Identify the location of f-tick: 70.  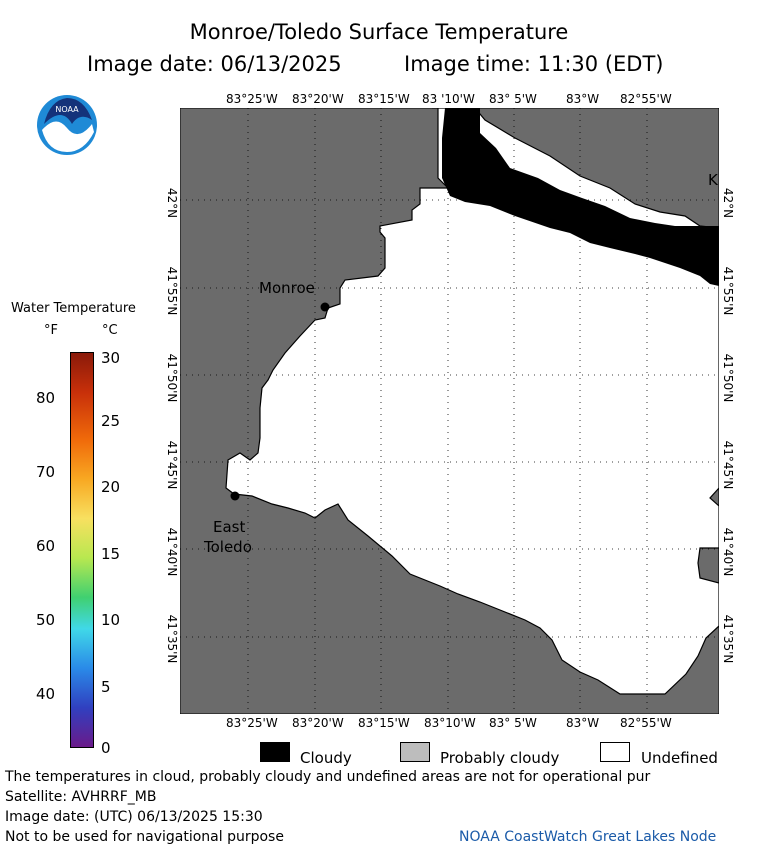
(46, 472).